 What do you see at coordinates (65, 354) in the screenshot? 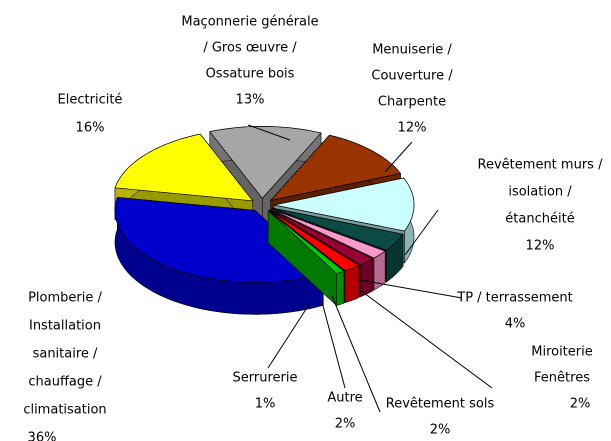
I see `category-label: sanitaire /` at bounding box center [65, 354].